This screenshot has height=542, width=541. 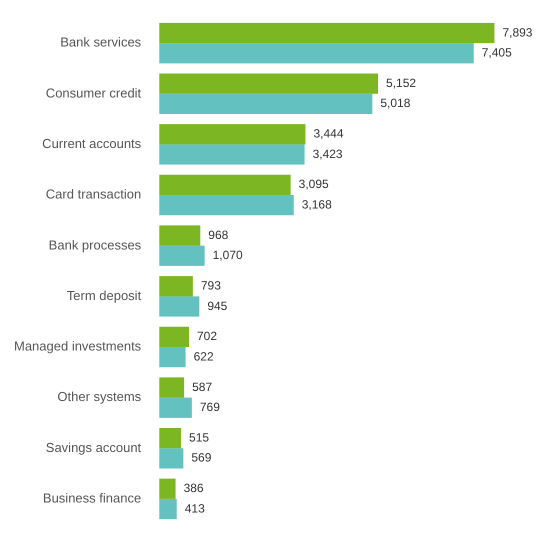 What do you see at coordinates (78, 346) in the screenshot?
I see `y-tick-label: Managed investments` at bounding box center [78, 346].